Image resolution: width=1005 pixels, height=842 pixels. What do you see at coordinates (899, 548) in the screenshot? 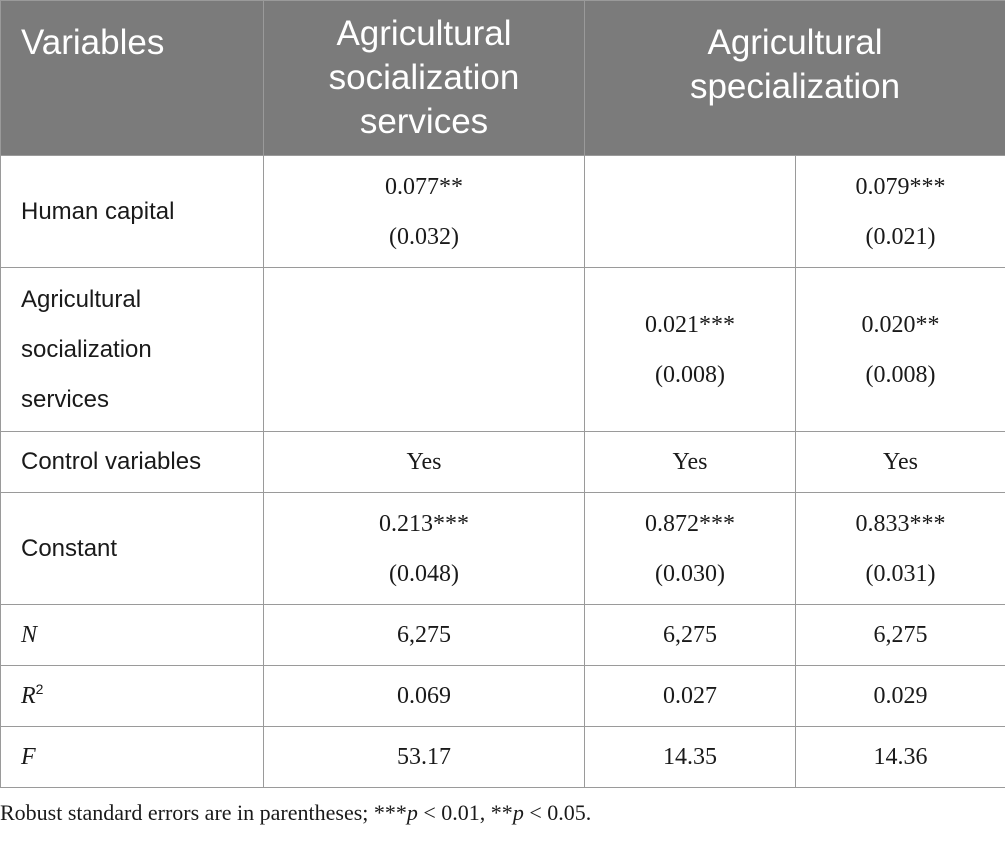
I see `cell: 0.833*** (0.031)` at bounding box center [899, 548].